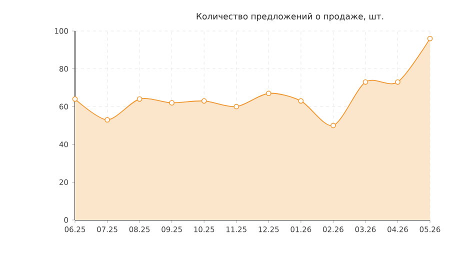  I want to click on chart-title: Количество предложений о продаже, шт., so click(290, 17).